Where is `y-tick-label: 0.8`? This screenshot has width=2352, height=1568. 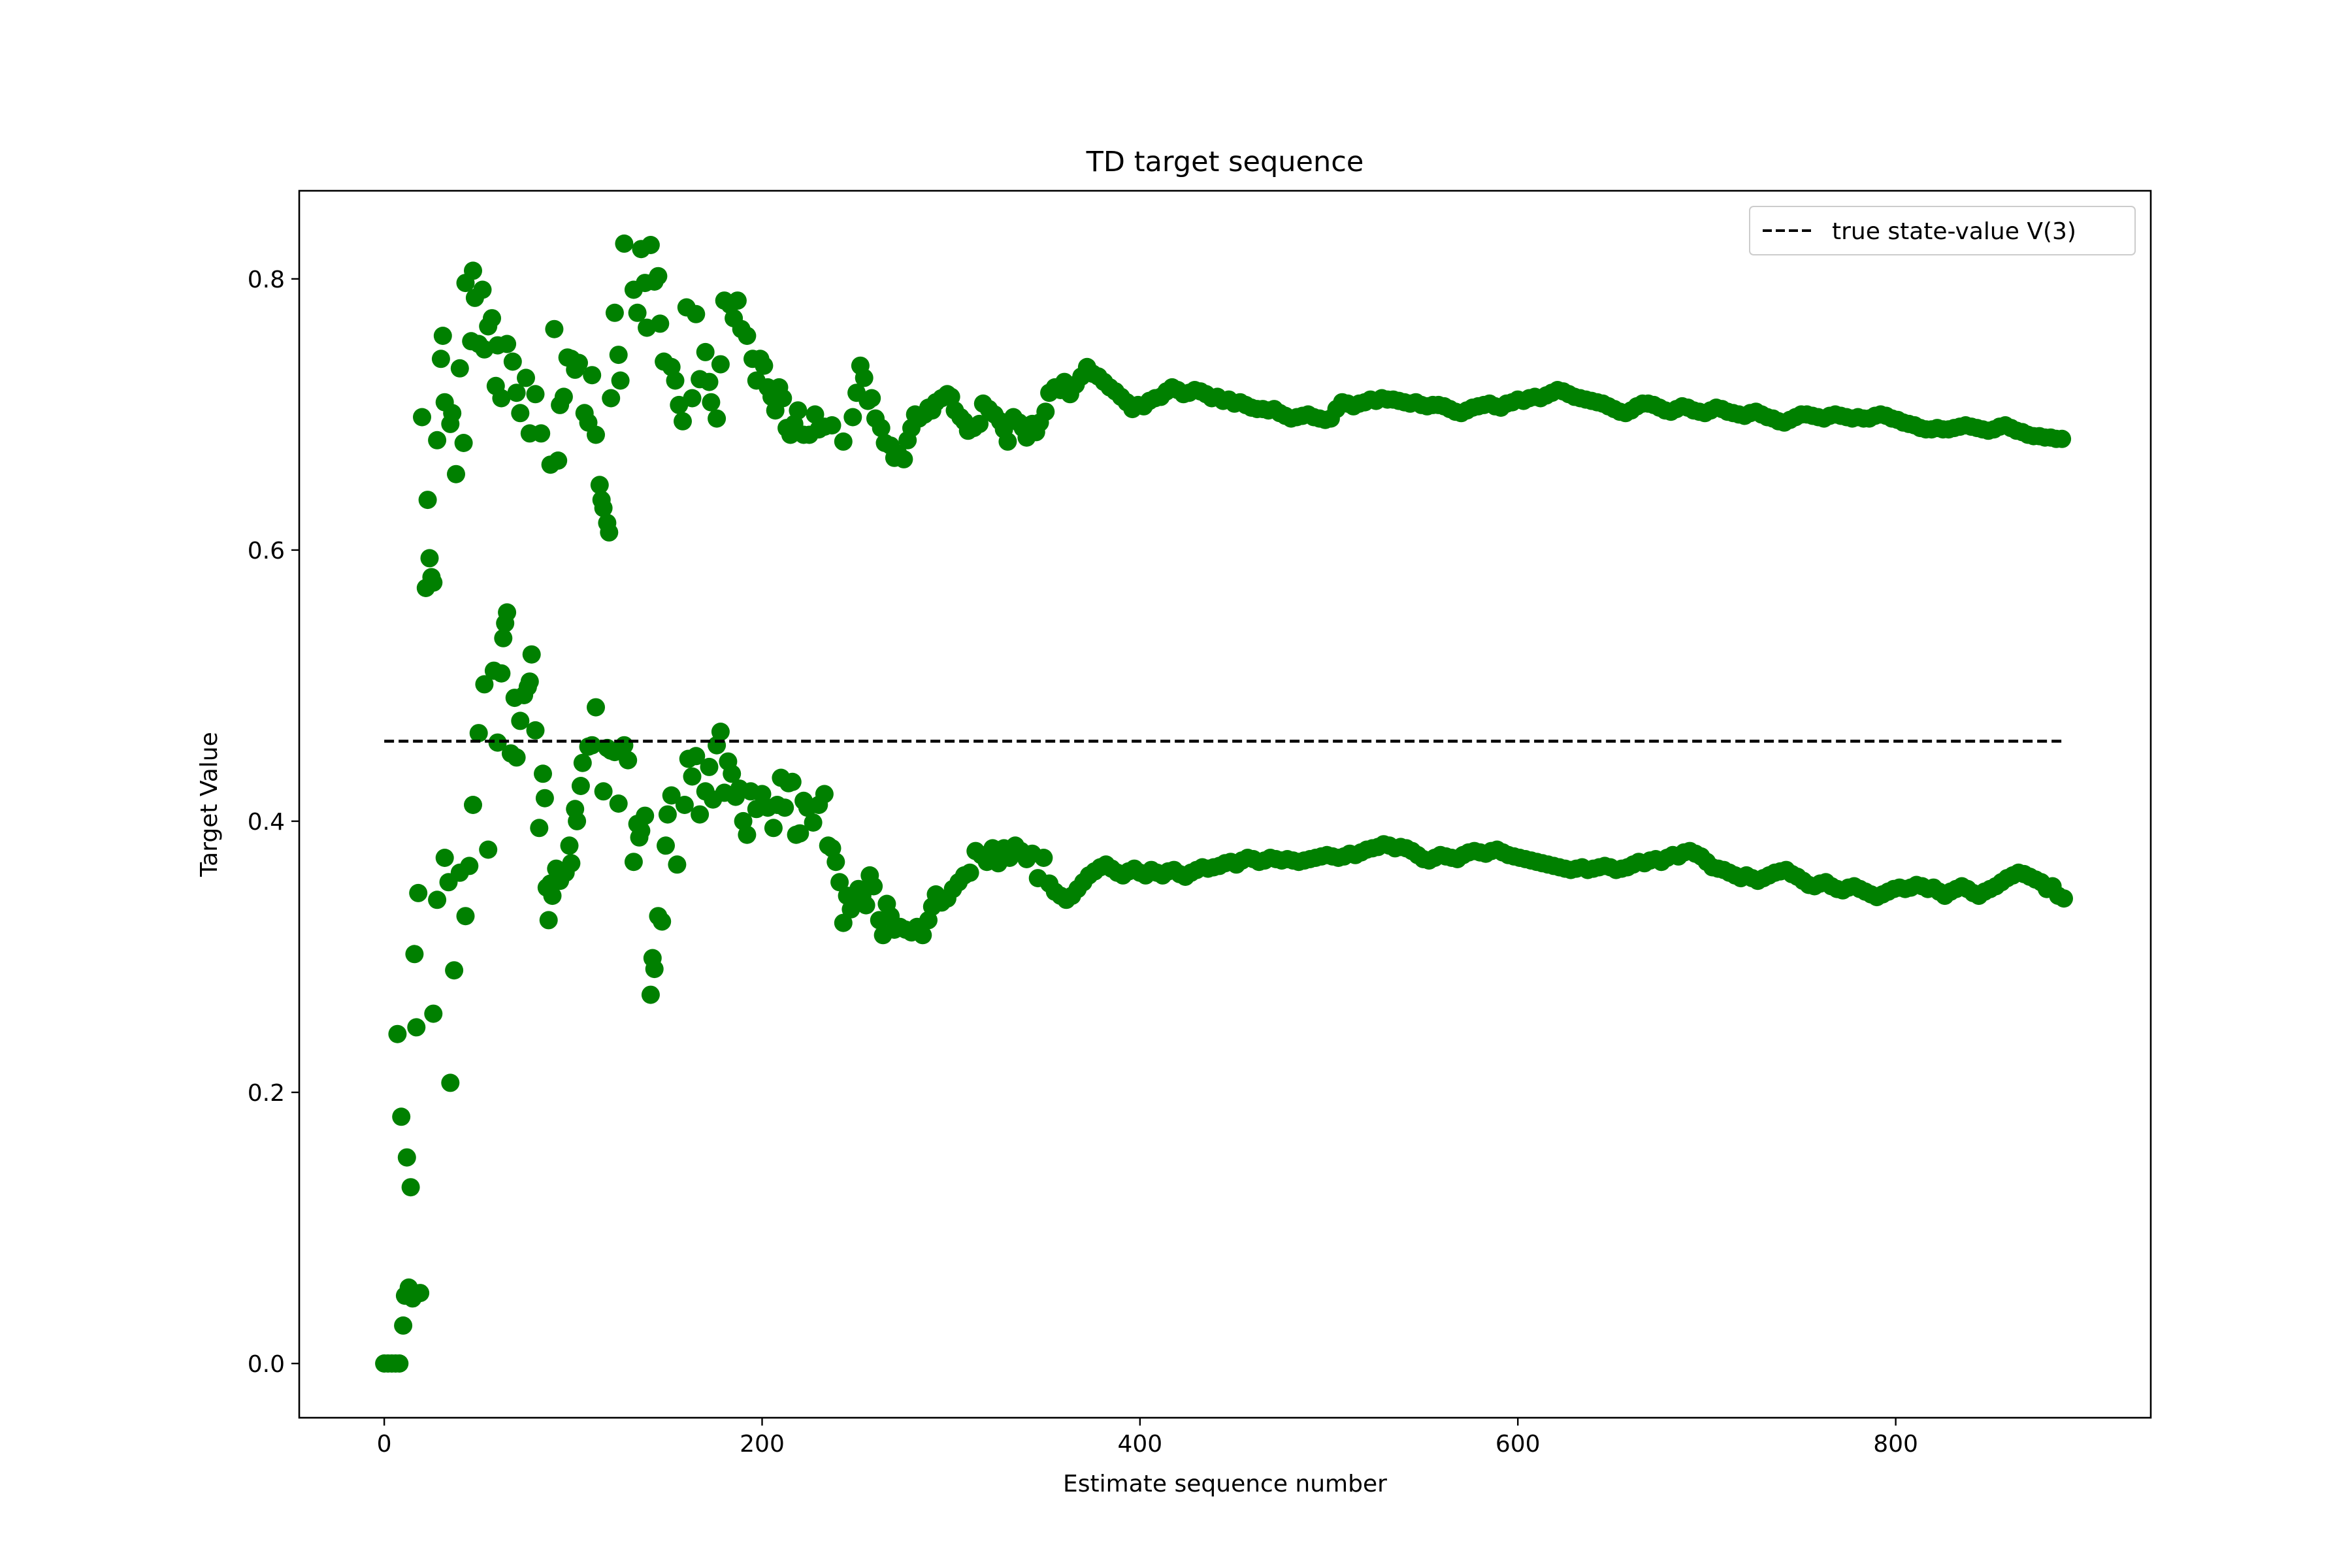
y-tick-label: 0.8 is located at coordinates (266, 280).